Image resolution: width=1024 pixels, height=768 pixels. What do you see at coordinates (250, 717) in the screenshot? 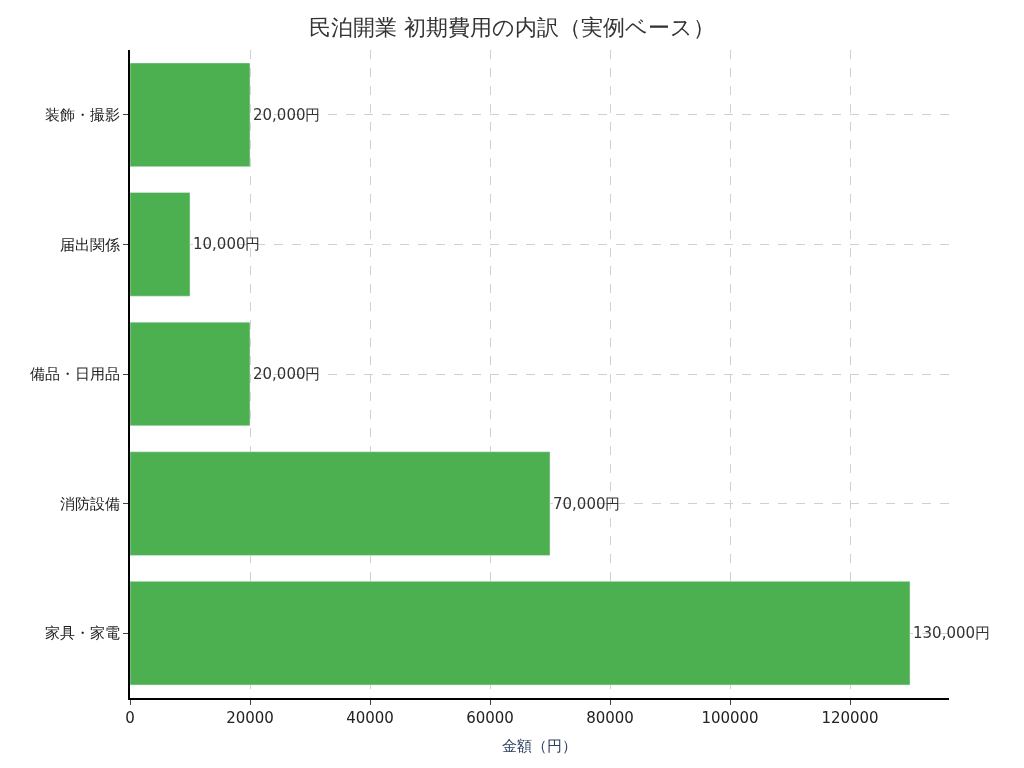
I see `x-tick-label: 20000` at bounding box center [250, 717].